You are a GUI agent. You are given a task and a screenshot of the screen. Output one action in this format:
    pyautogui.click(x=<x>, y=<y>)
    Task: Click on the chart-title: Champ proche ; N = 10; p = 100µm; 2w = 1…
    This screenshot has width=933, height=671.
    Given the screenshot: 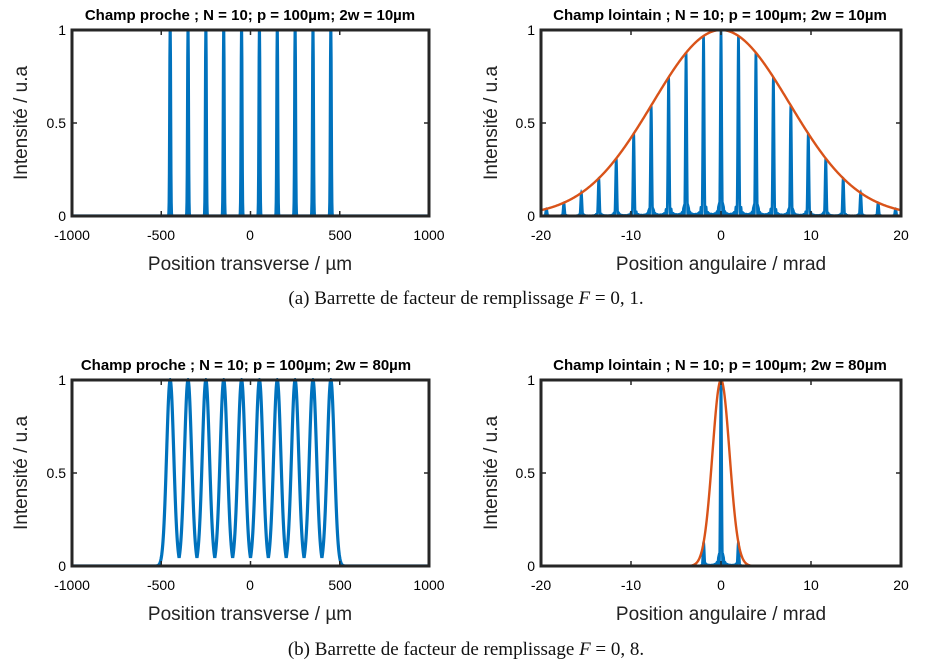 What is the action you would take?
    pyautogui.click(x=250, y=15)
    